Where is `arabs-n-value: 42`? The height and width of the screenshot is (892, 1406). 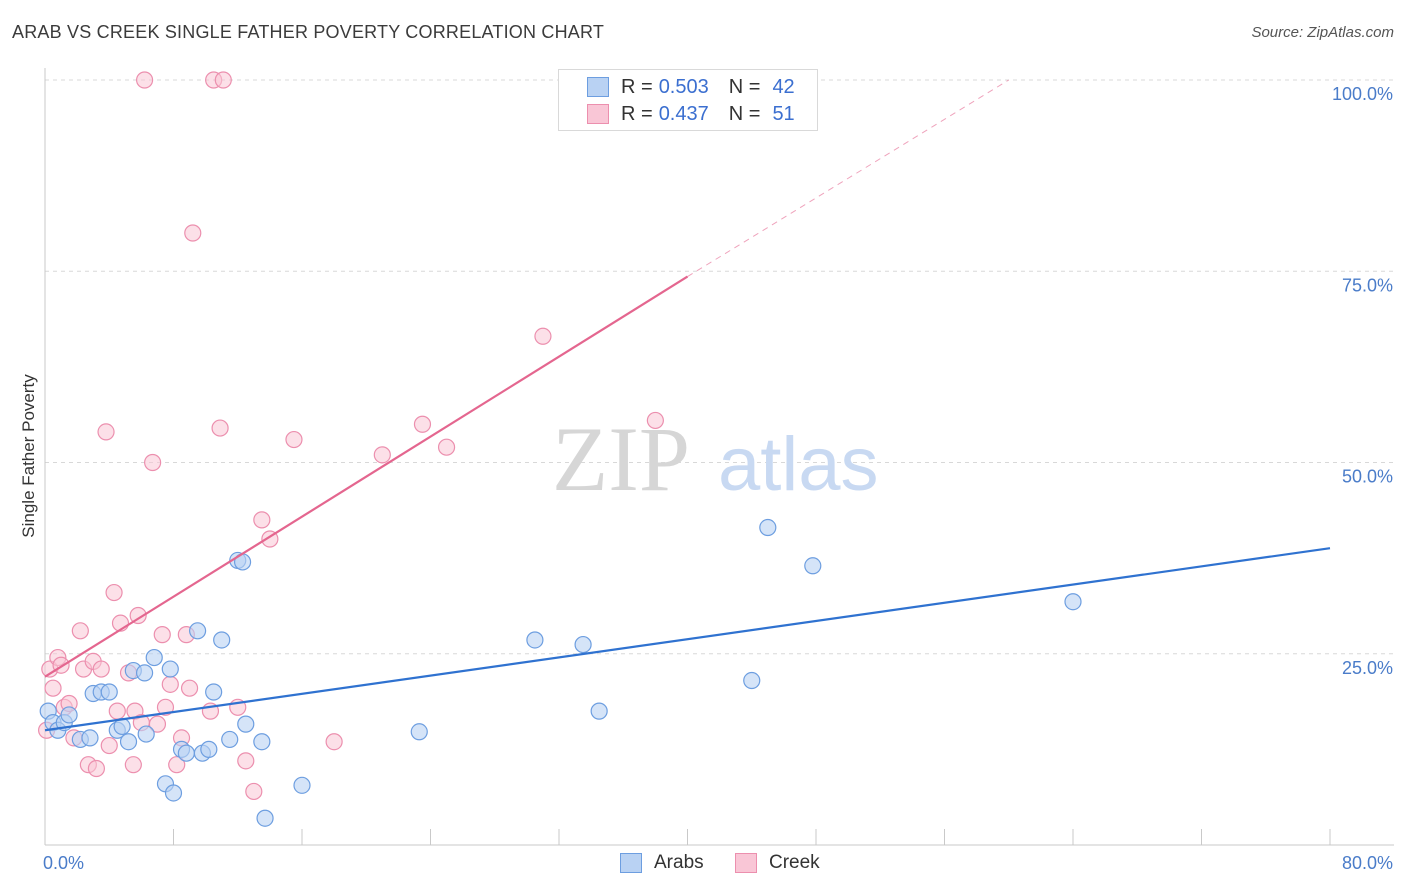 arabs-n-value: 42 is located at coordinates (783, 86).